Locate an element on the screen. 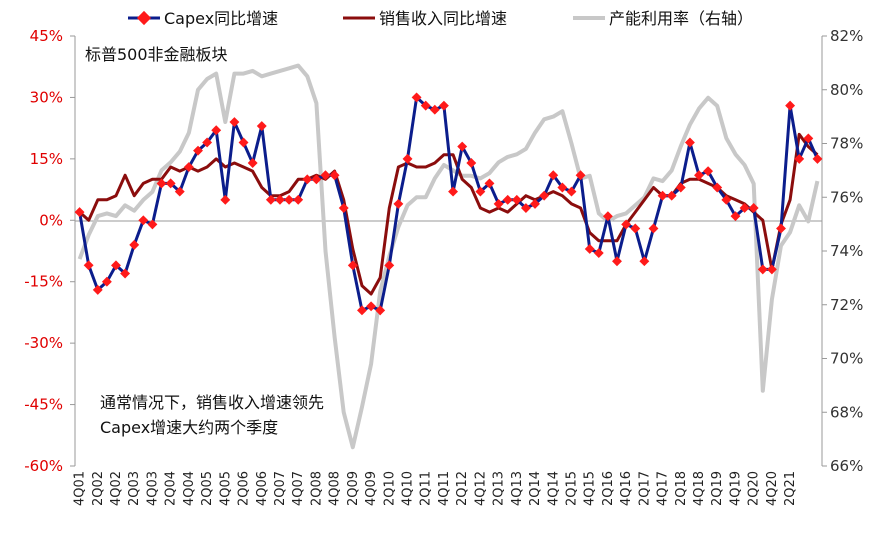  x-tick-label: 2Q08 is located at coordinates (316, 488).